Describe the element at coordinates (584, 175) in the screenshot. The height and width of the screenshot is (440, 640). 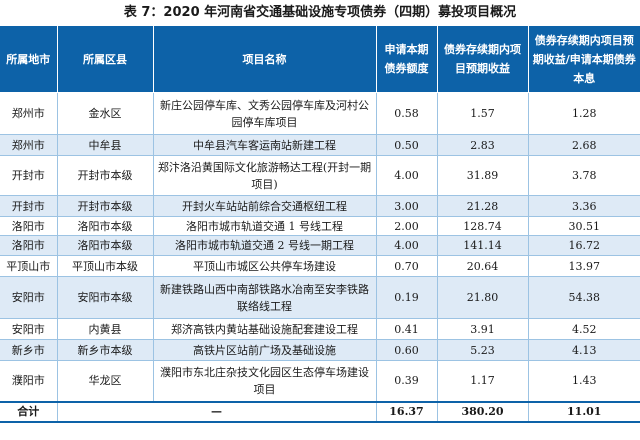
I see `cell-ratio: 3.78` at that location.